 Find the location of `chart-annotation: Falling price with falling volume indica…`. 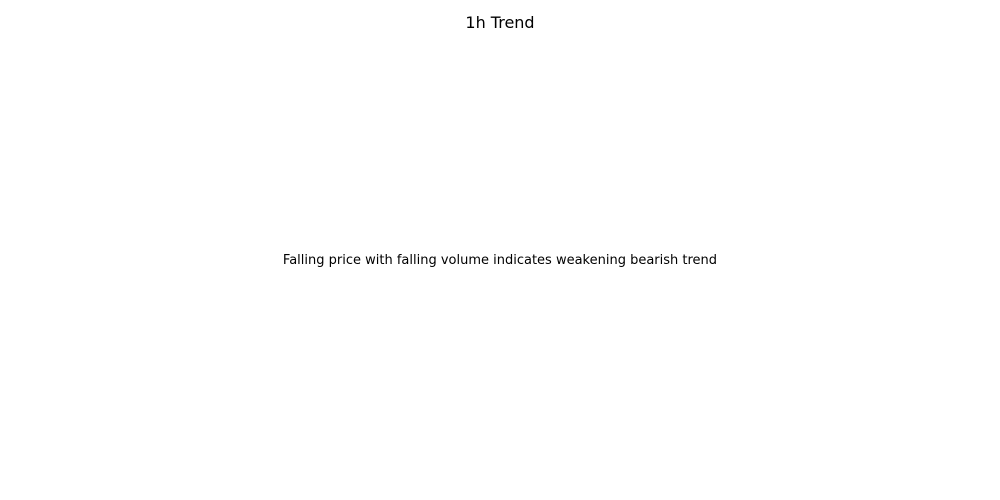

chart-annotation: Falling price with falling volume indica… is located at coordinates (500, 260).